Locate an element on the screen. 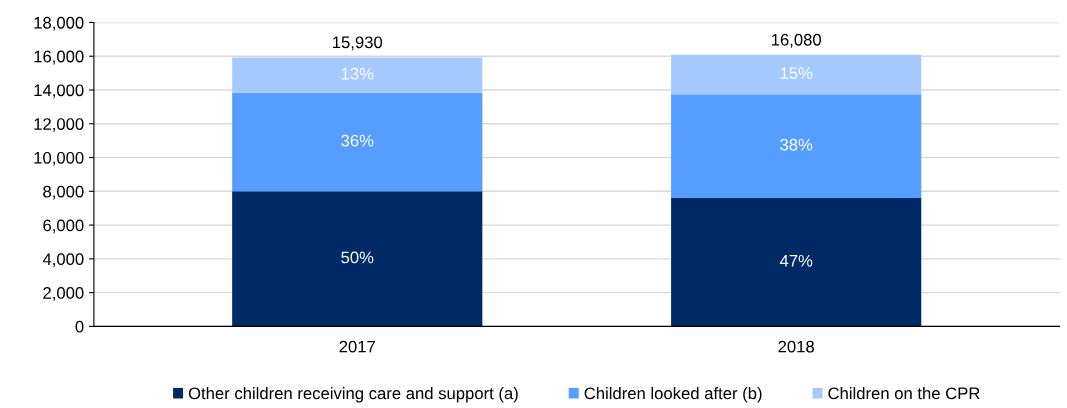 The height and width of the screenshot is (408, 1067). annotation: 36% is located at coordinates (357, 140).